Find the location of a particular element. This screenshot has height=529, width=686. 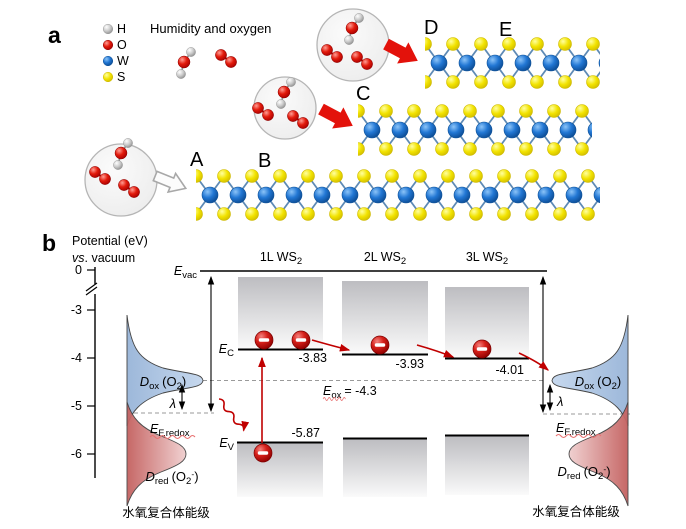

tick-m4: -4 is located at coordinates (76, 358).